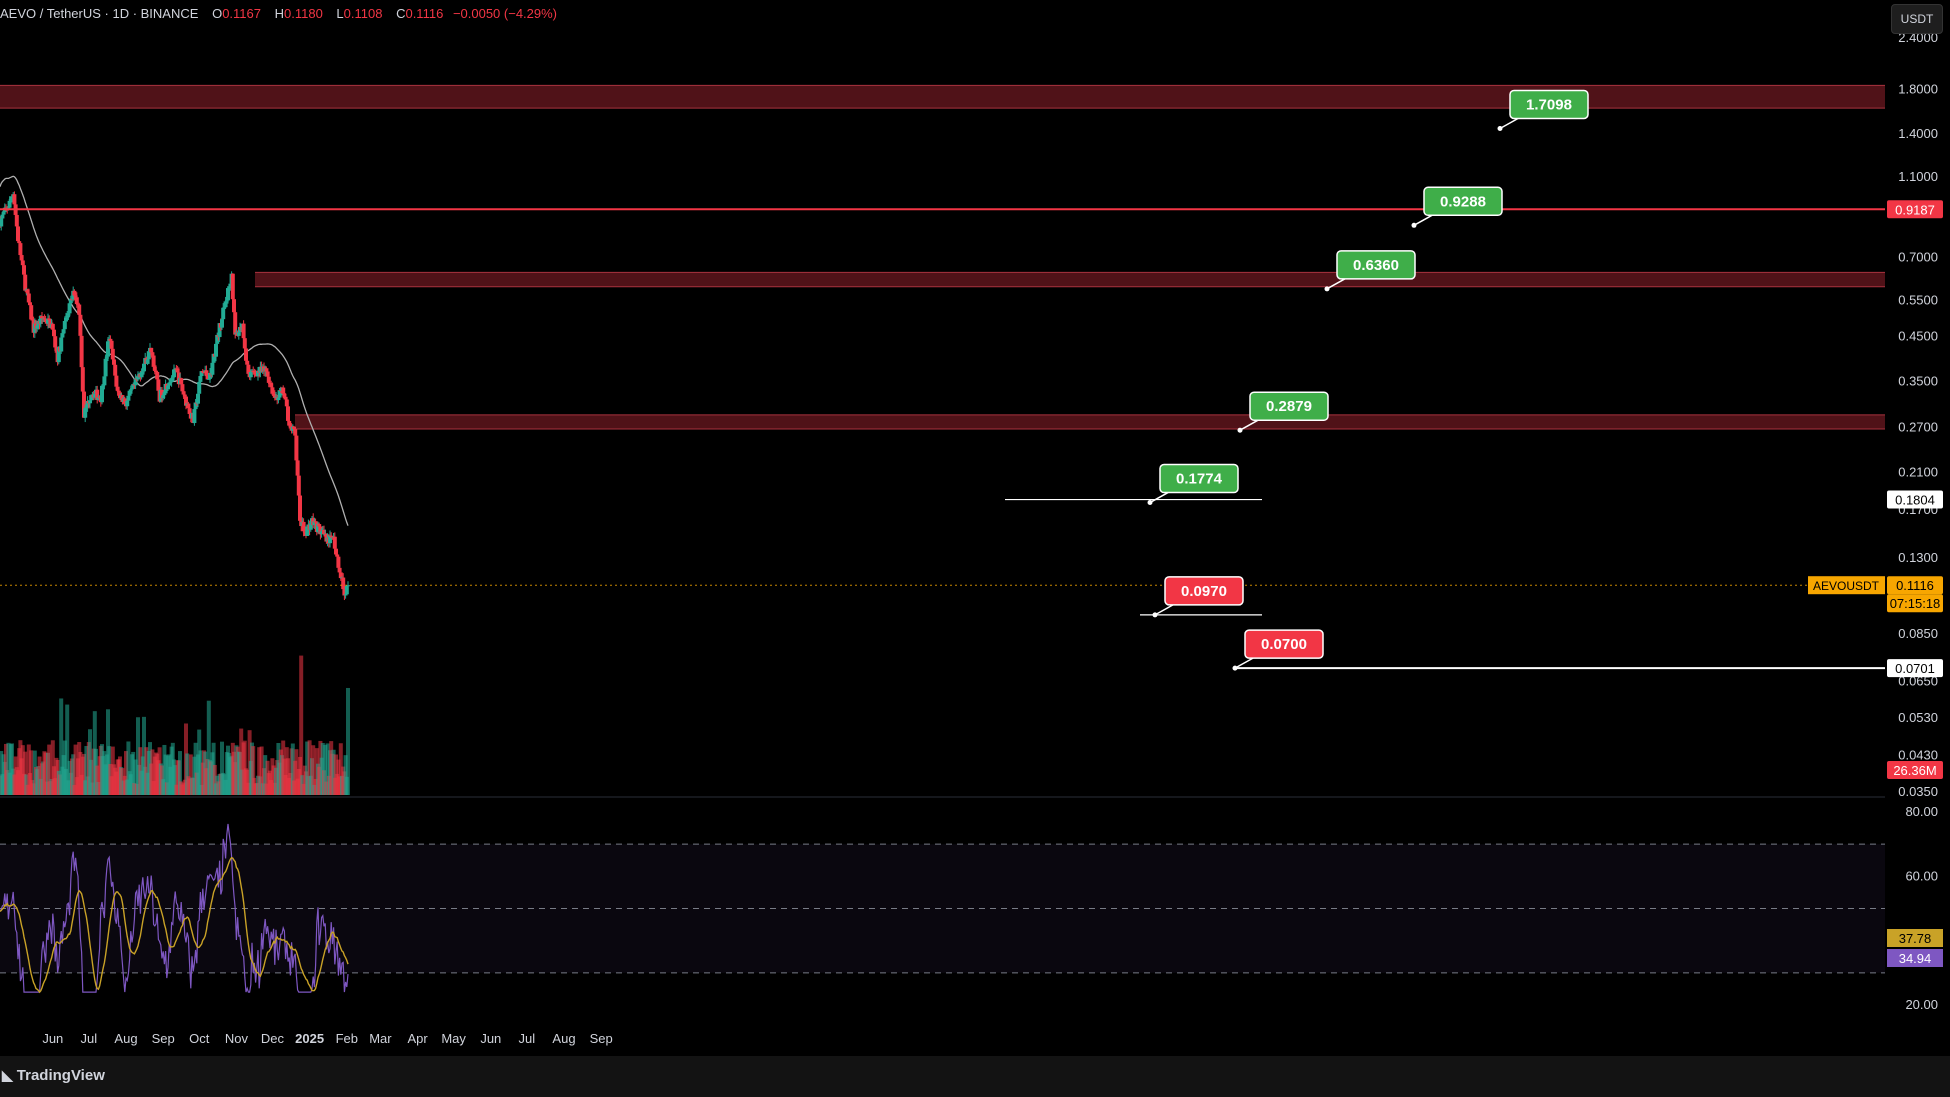 The image size is (1950, 1097). I want to click on time-tick-label: Sep, so click(163, 1038).